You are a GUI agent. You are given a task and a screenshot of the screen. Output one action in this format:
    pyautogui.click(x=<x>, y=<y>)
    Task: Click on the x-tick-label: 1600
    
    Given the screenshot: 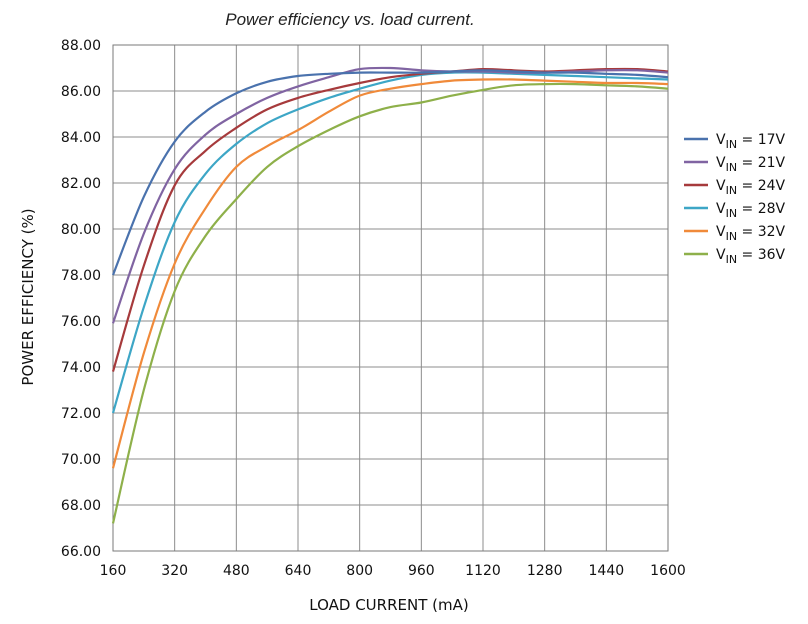 What is the action you would take?
    pyautogui.click(x=668, y=571)
    